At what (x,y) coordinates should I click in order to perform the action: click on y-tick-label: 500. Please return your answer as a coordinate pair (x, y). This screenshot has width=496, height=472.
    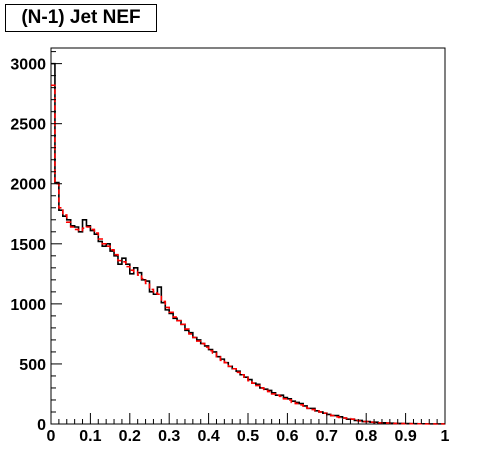
    Looking at the image, I should click on (32, 365).